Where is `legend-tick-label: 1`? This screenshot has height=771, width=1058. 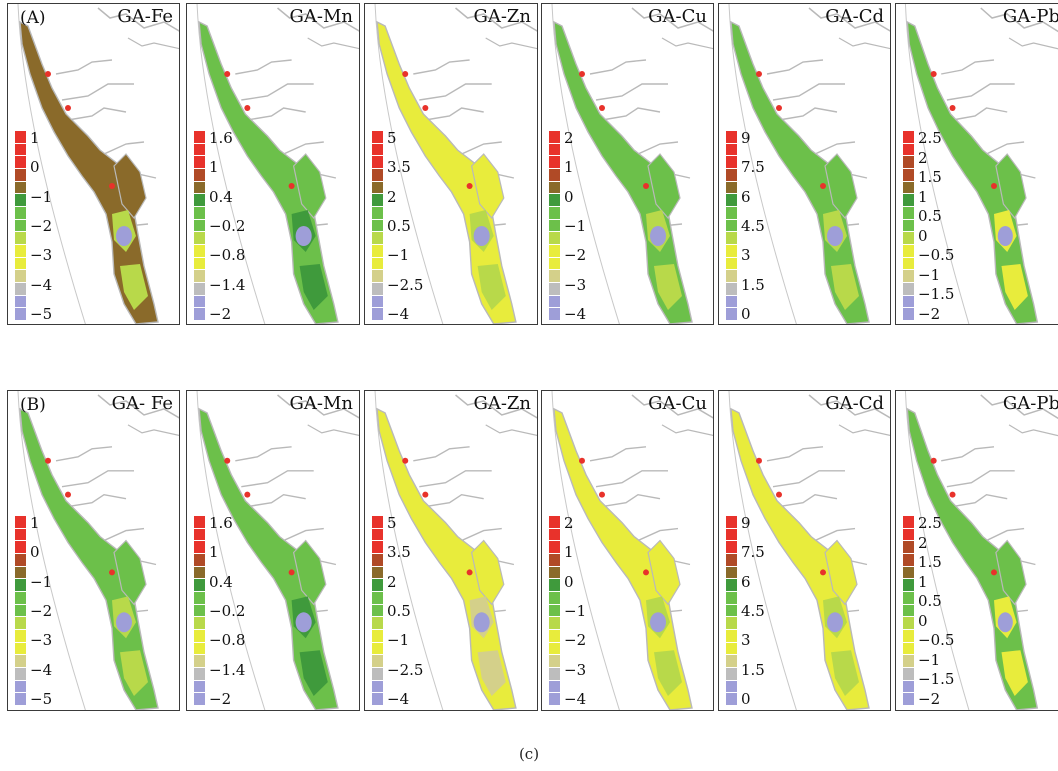
legend-tick-label: 1 is located at coordinates (35, 523).